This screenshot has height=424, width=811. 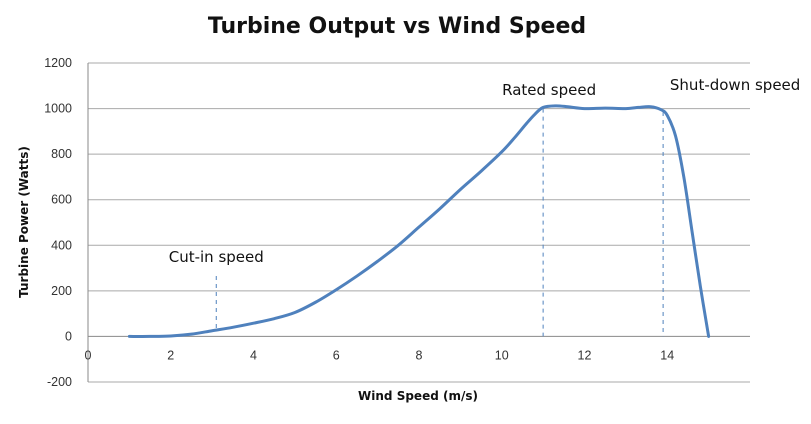 What do you see at coordinates (61, 291) in the screenshot?
I see `y-tick-label: 200` at bounding box center [61, 291].